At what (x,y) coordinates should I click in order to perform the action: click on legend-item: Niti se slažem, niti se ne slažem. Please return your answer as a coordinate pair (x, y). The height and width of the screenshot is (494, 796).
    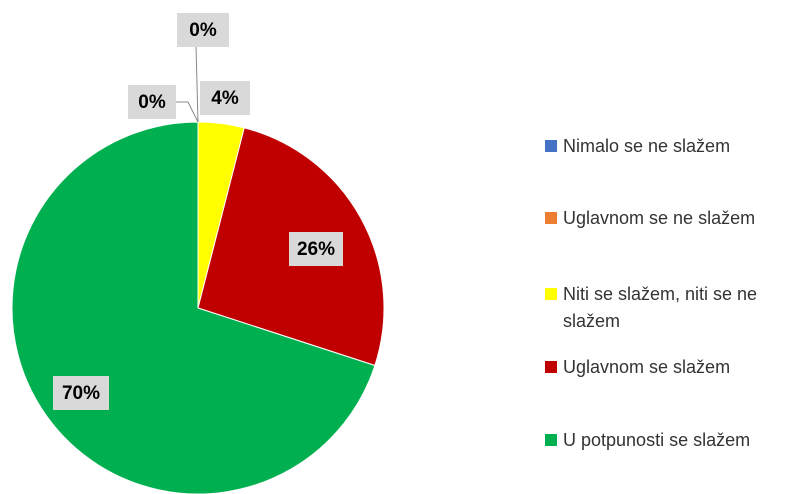
    Looking at the image, I should click on (670, 308).